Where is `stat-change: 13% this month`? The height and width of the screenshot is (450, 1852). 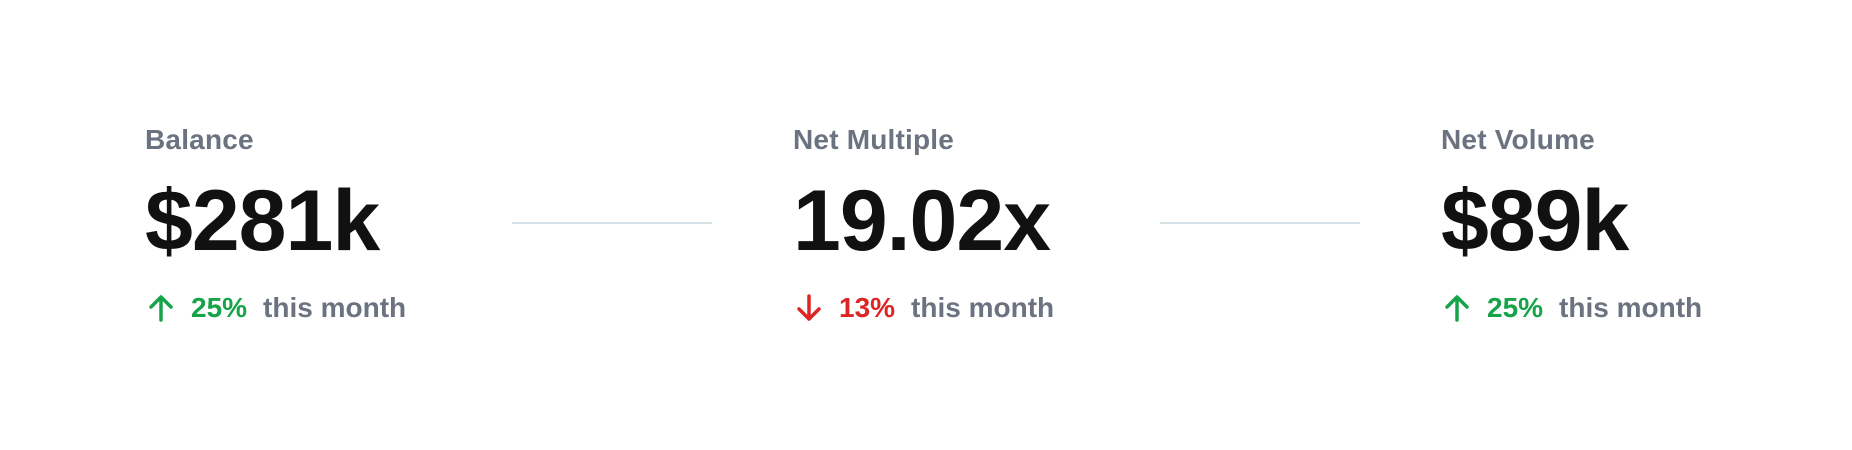 stat-change: 13% this month is located at coordinates (993, 308).